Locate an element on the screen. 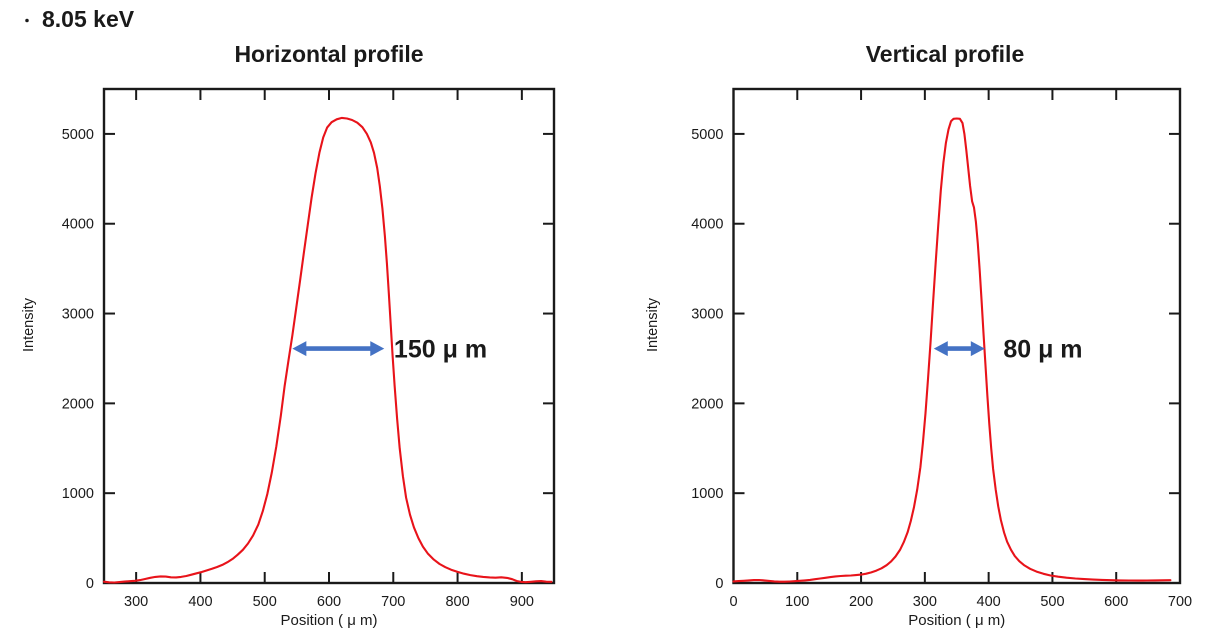 This screenshot has height=637, width=1214. horizontal-profile-x-tick-label: 300 is located at coordinates (136, 602).